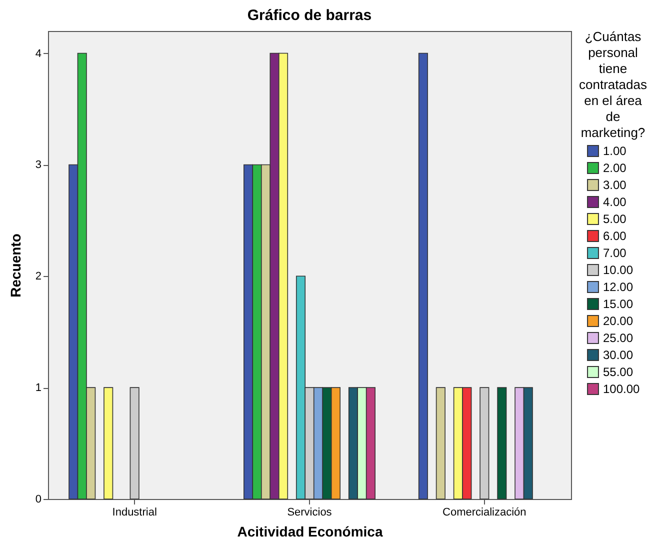 This screenshot has height=558, width=660. What do you see at coordinates (38, 500) in the screenshot?
I see `y-tick-label: 0` at bounding box center [38, 500].